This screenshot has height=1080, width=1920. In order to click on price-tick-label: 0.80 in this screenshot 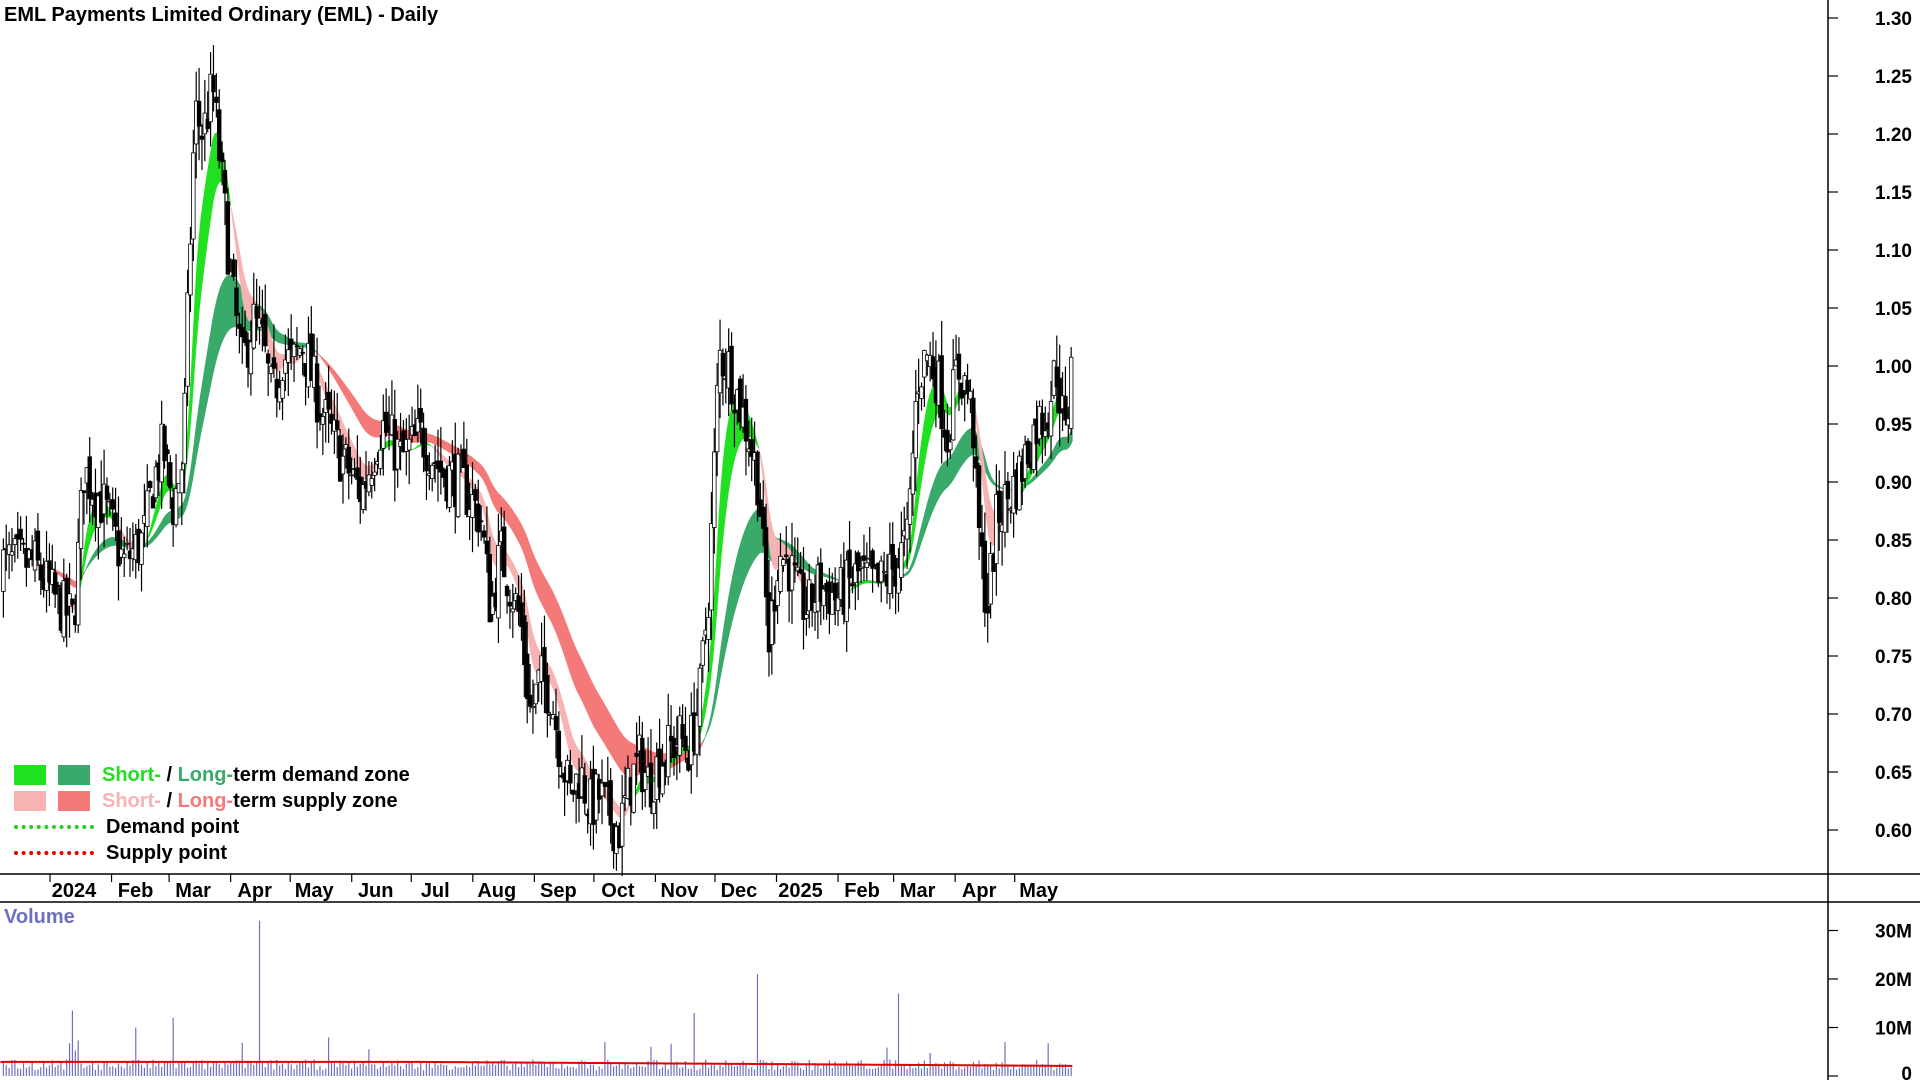, I will do `click(1893, 599)`.